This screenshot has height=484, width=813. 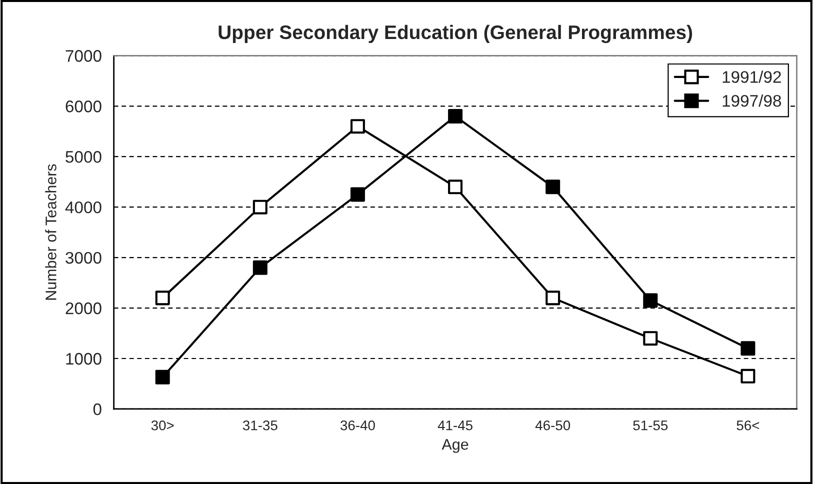 What do you see at coordinates (84, 258) in the screenshot?
I see `y-tick-label: 3000` at bounding box center [84, 258].